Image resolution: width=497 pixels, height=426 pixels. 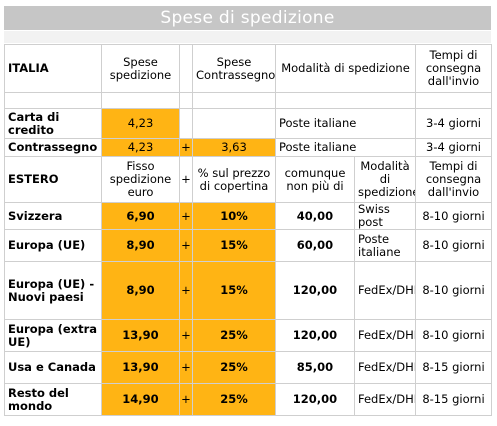 What do you see at coordinates (315, 216) in the screenshot?
I see `max-value: 40,00` at bounding box center [315, 216].